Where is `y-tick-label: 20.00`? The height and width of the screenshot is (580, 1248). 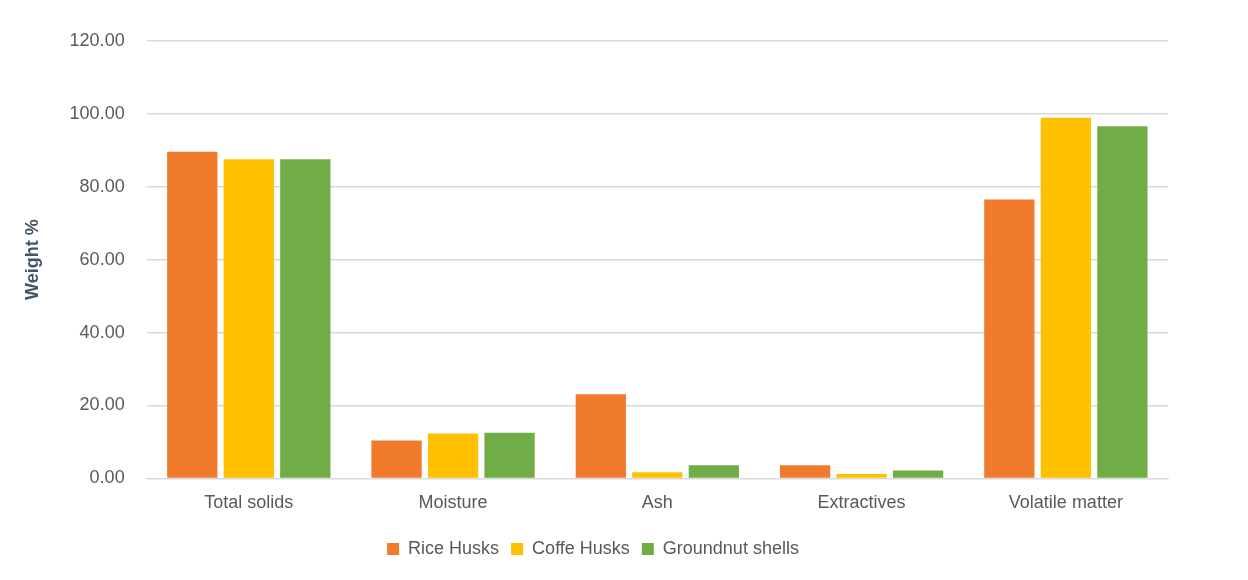 y-tick-label: 20.00 is located at coordinates (102, 404).